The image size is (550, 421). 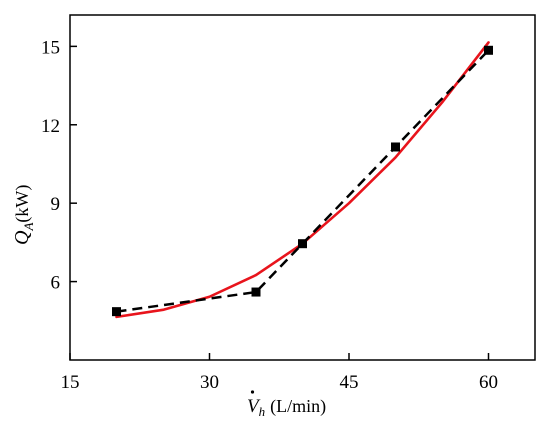 I want to click on y-axis-label: QA(kW), so click(x=23, y=215).